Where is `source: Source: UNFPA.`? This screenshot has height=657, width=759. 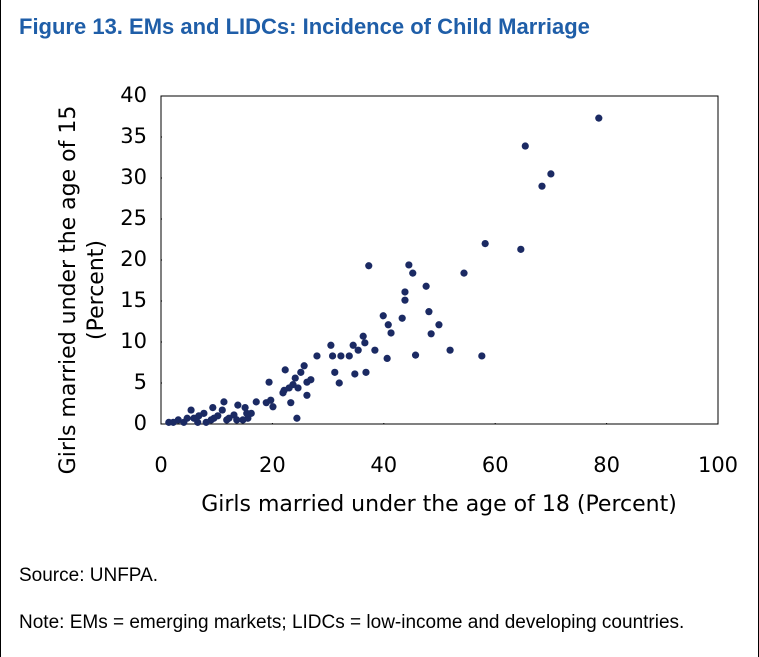
source: Source: UNFPA. is located at coordinates (89, 575).